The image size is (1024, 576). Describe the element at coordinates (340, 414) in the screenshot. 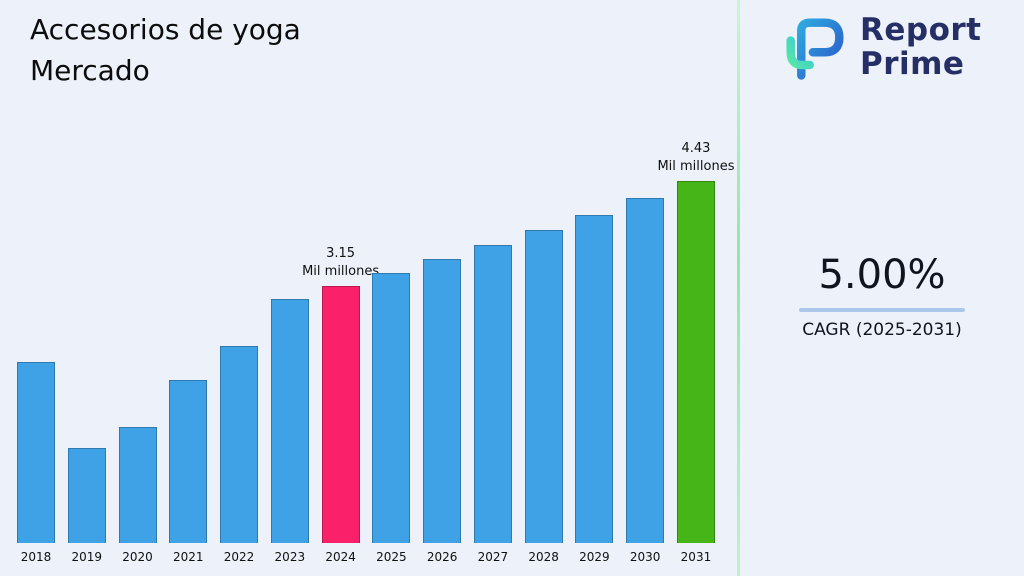

I see `bar-2024` at that location.